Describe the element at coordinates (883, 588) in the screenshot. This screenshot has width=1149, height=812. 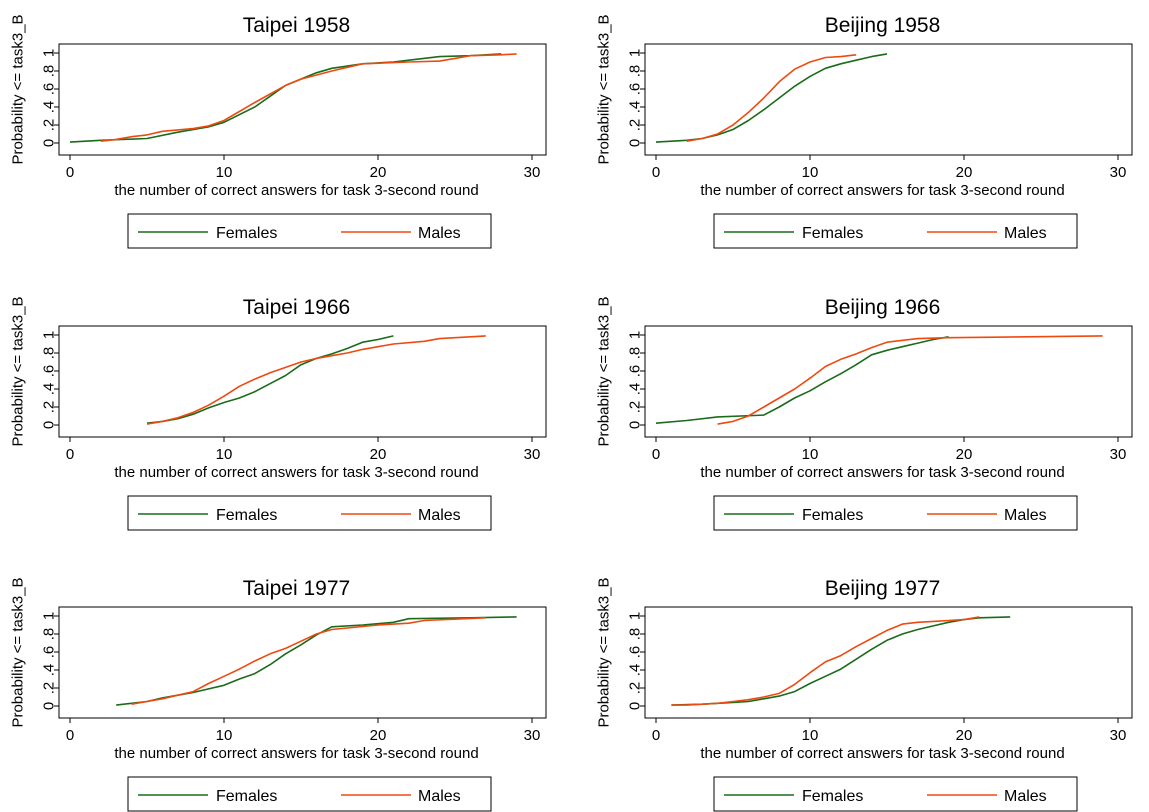
I see `chart-title: Beijing 1977` at that location.